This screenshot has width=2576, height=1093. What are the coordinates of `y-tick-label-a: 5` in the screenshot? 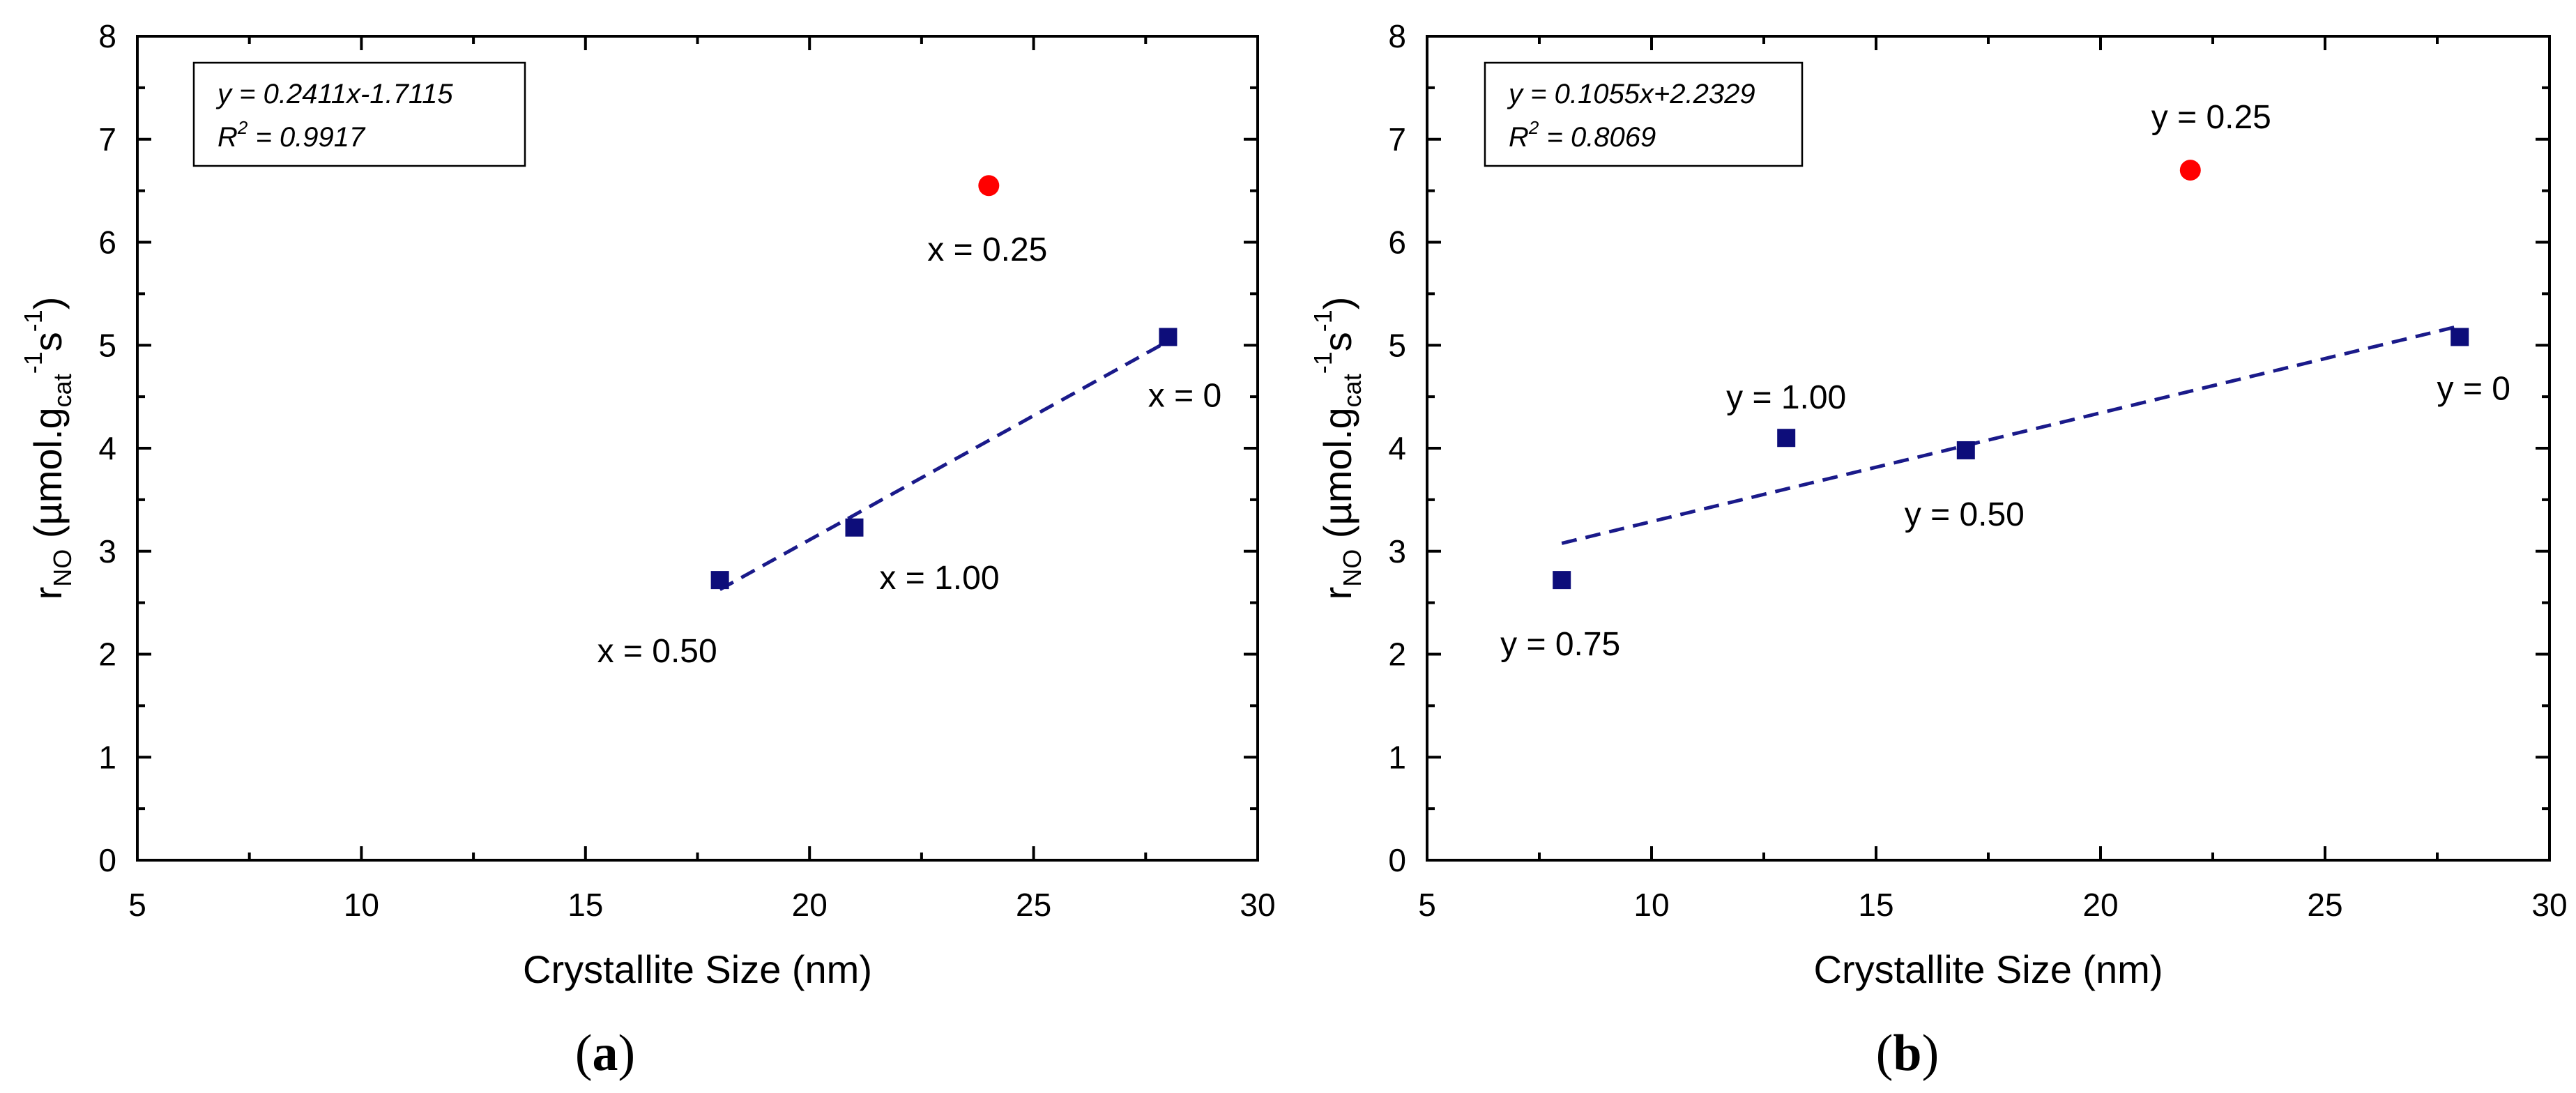 It's located at (107, 345).